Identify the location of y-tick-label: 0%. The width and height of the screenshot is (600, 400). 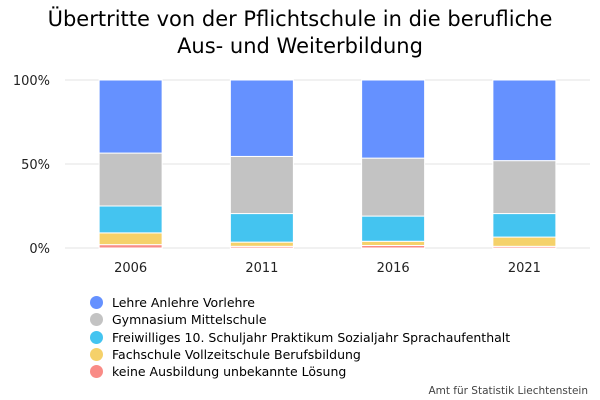
(39, 249).